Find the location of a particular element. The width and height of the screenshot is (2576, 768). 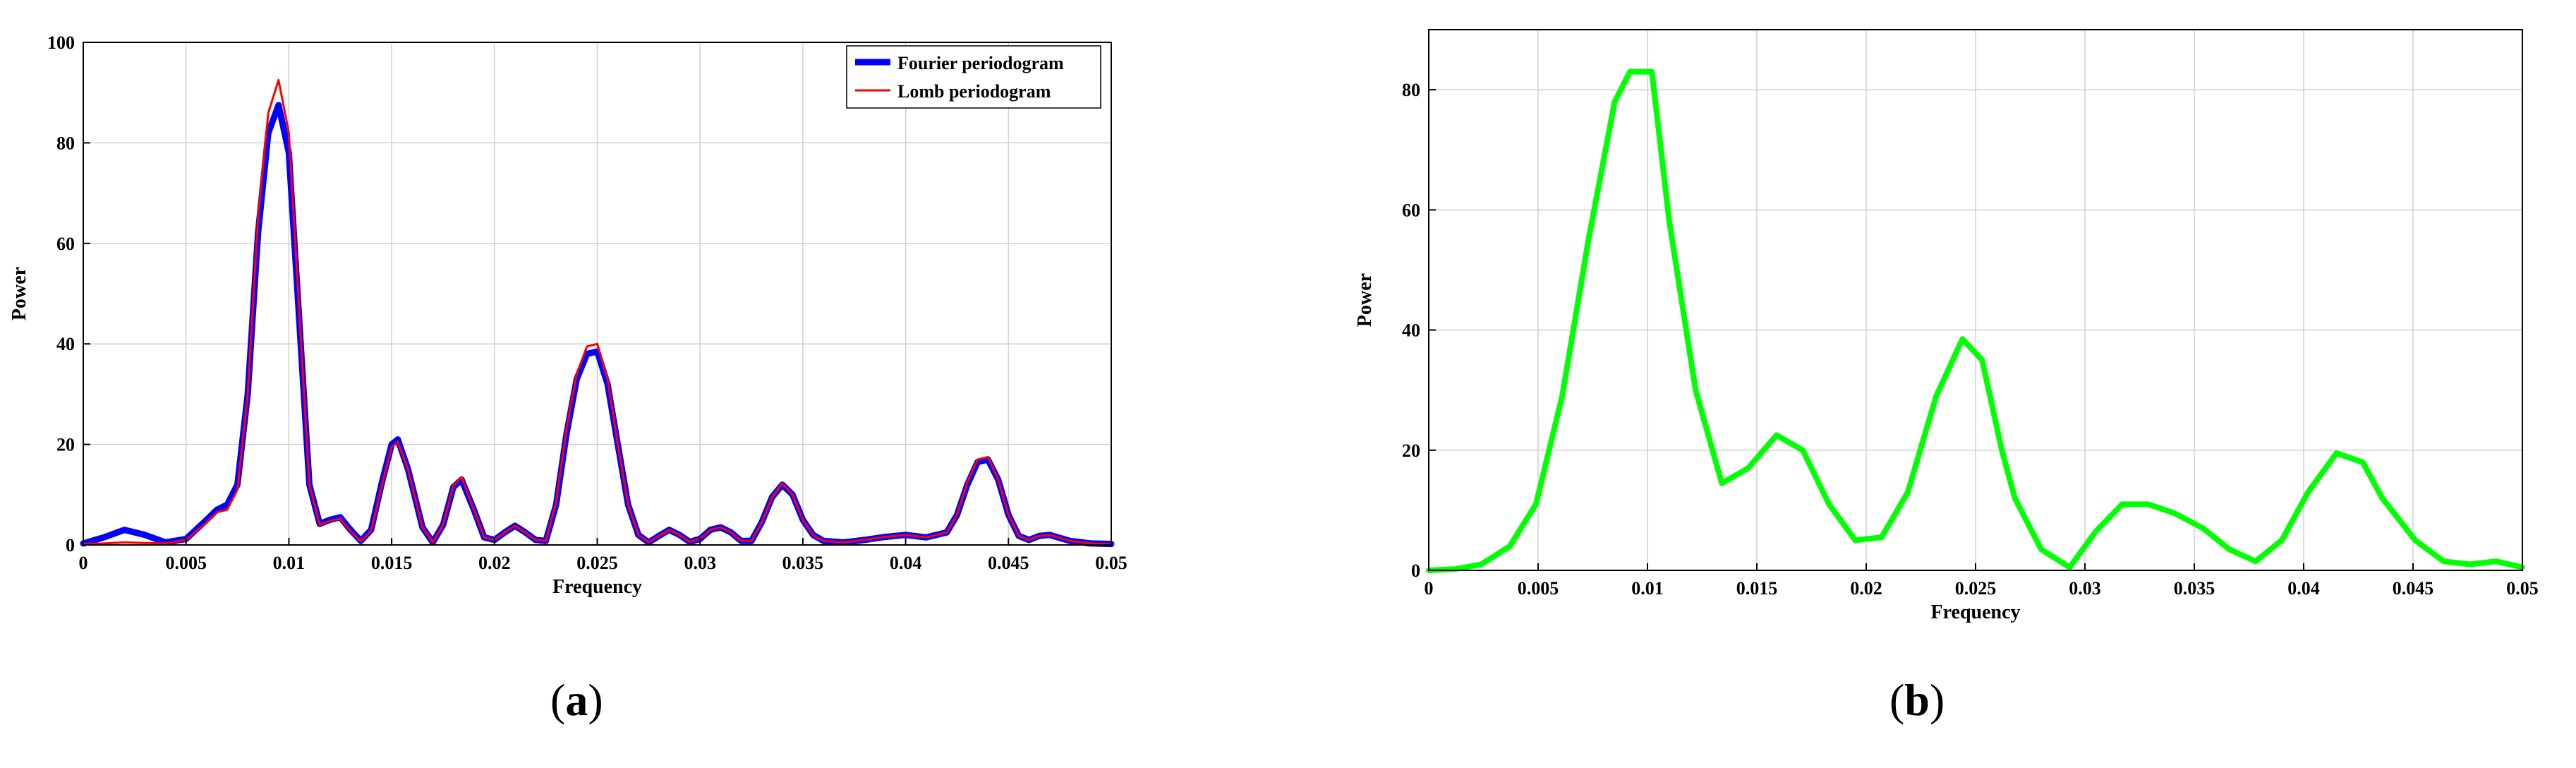

caption-b-letter: b is located at coordinates (1917, 700).